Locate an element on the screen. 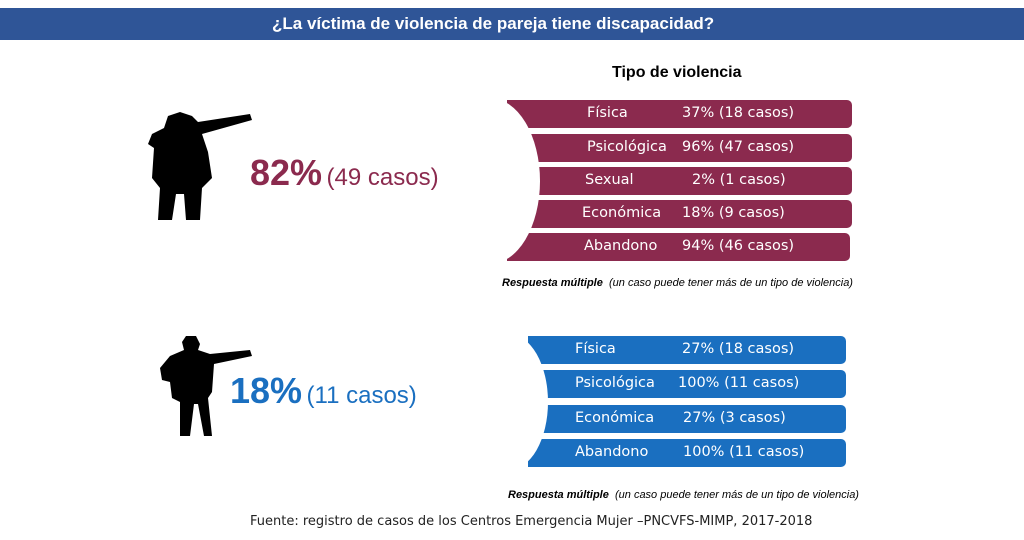 The image size is (1024, 540). row-value: 27% (18 casos) is located at coordinates (738, 349).